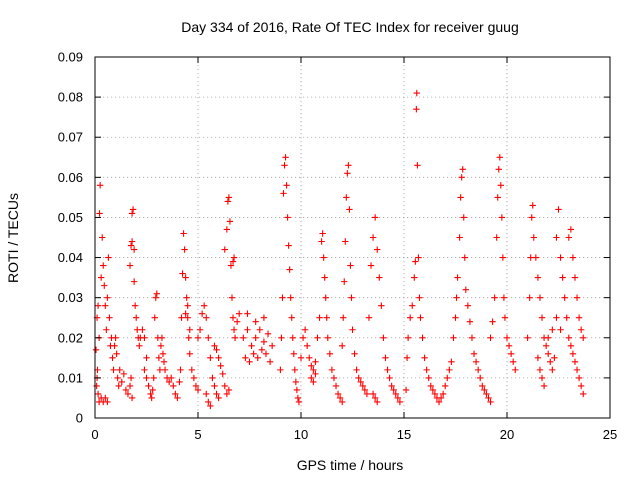 This screenshot has width=640, height=480. I want to click on y-tick-label: 0, so click(79, 418).